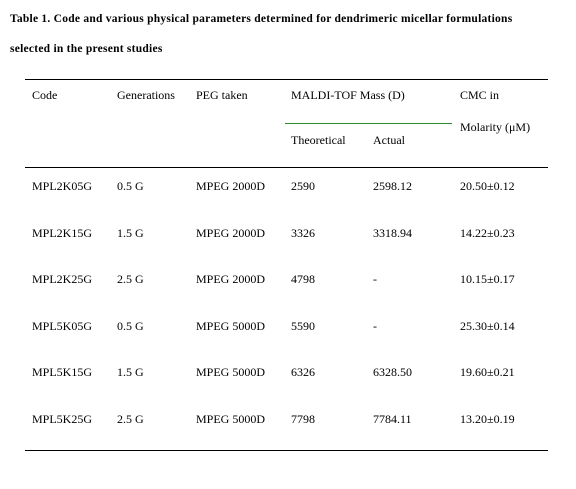  What do you see at coordinates (62, 279) in the screenshot?
I see `cell: MPL2K25G` at bounding box center [62, 279].